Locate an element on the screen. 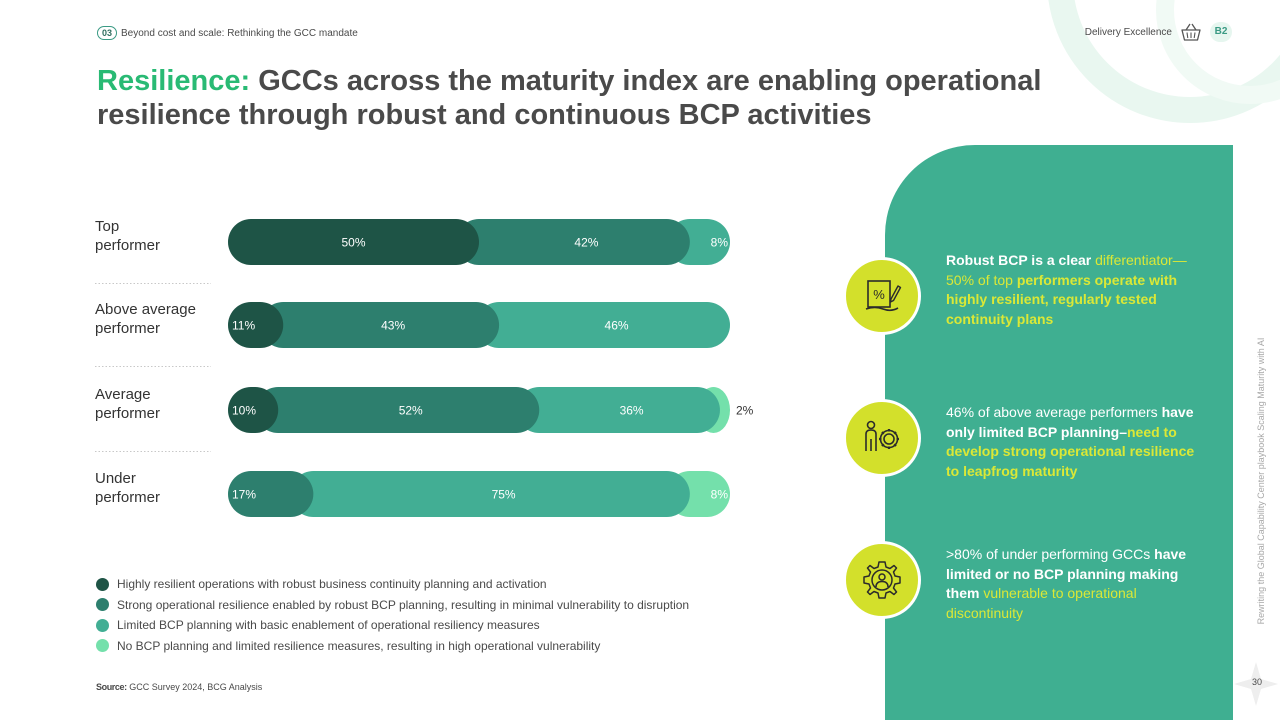 This screenshot has width=1280, height=720. source-text: GCC Survey 2024, BCG Analysis is located at coordinates (194, 687).